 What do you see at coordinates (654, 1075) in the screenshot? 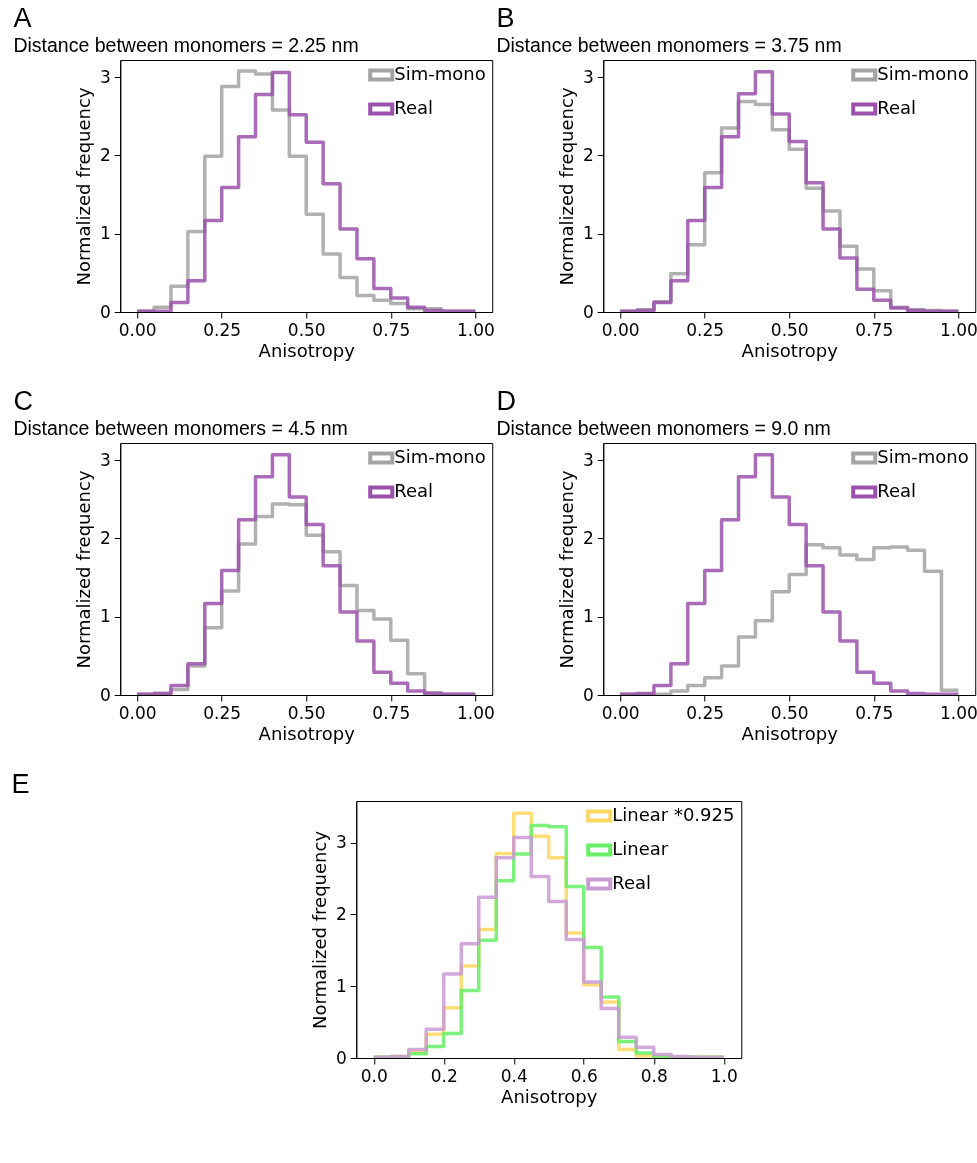
I see `x-tick-label: 0.8` at bounding box center [654, 1075].